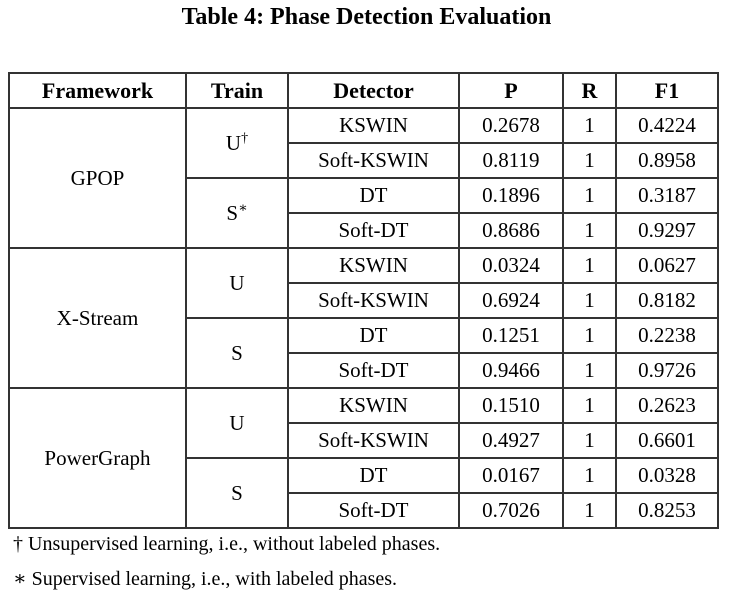 This screenshot has height=593, width=733. Describe the element at coordinates (511, 90) in the screenshot. I see `col-header-precision: P` at that location.